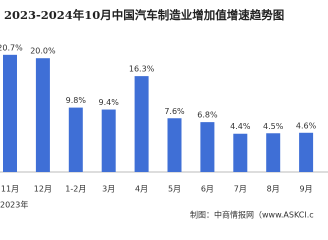 The image size is (328, 240). What do you see at coordinates (43, 51) in the screenshot?
I see `value-label: 20.0%` at bounding box center [43, 51].